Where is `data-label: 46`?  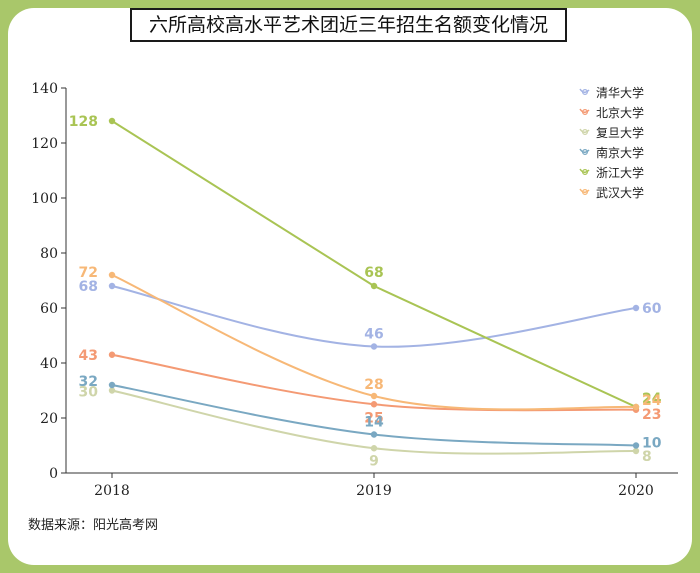 data-label: 46 is located at coordinates (373, 335).